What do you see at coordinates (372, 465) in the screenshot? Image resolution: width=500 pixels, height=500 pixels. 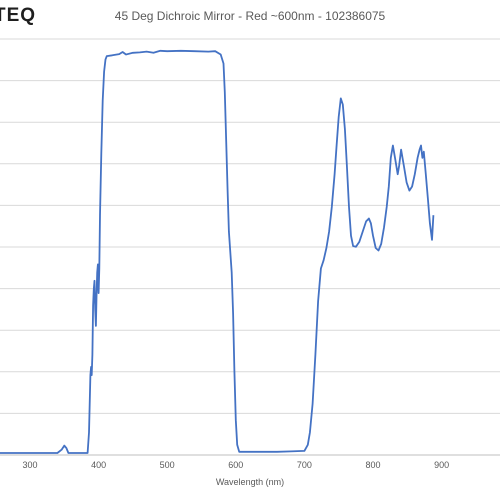 I see `x-tick-label: 800` at bounding box center [372, 465].